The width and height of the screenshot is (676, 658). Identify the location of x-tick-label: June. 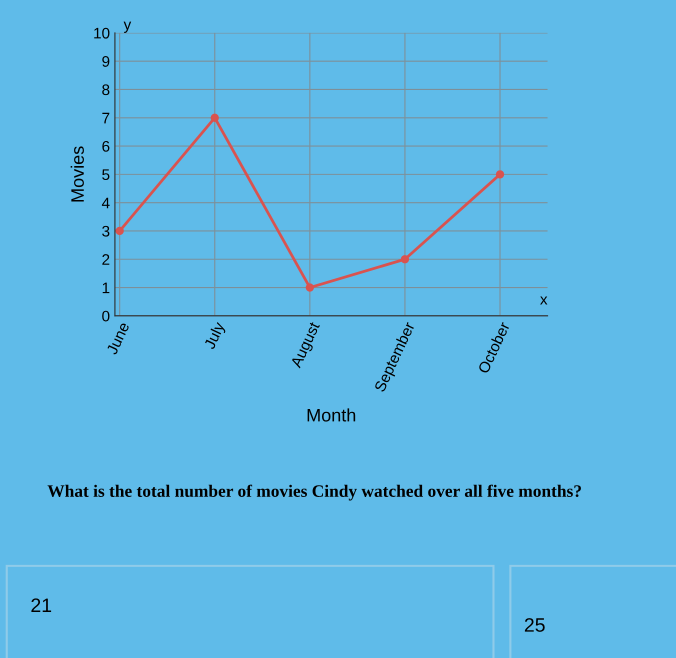
(118, 339).